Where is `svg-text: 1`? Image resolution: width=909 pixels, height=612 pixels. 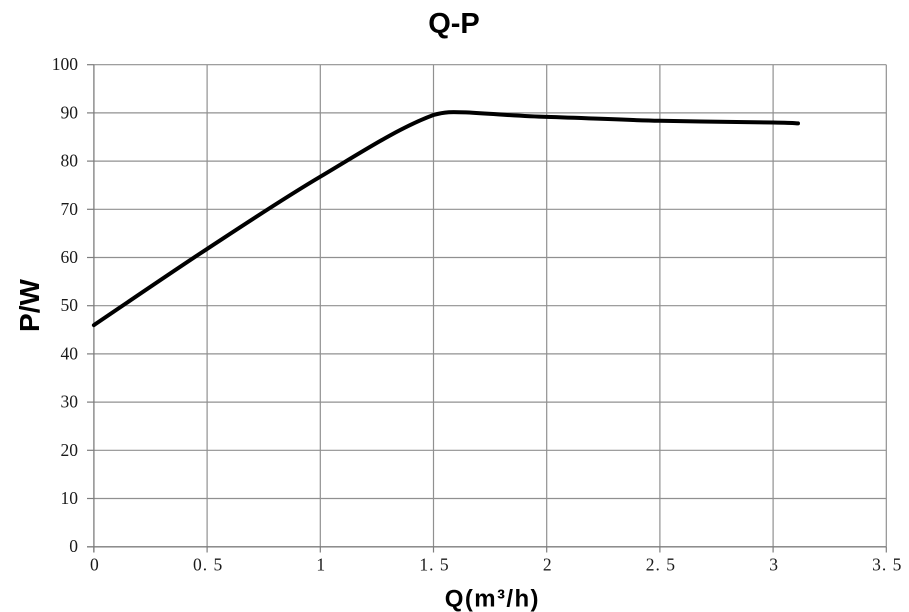 svg-text: 1 is located at coordinates (320, 565).